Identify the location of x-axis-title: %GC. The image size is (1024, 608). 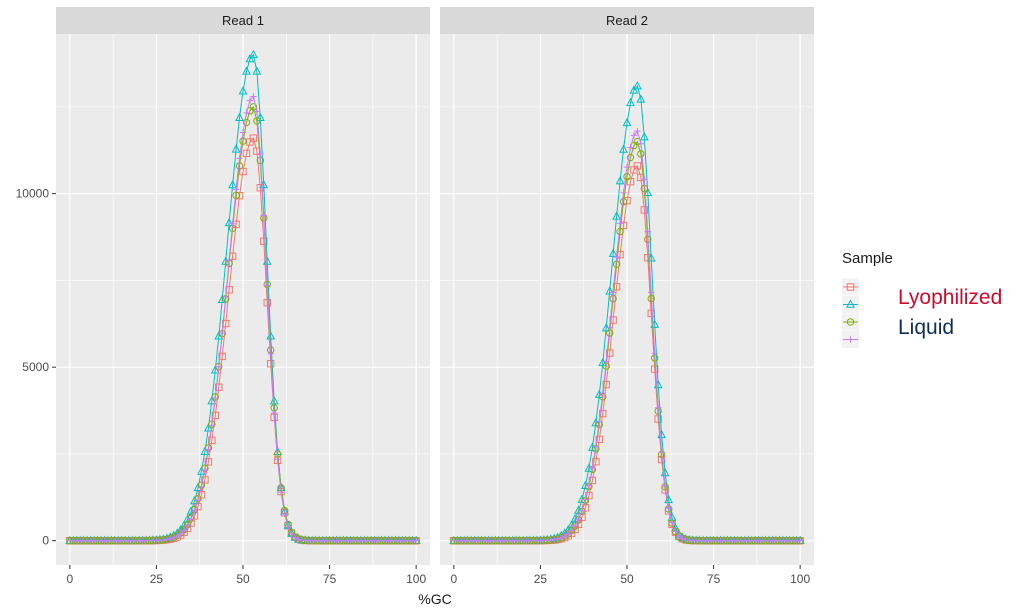
(434, 599).